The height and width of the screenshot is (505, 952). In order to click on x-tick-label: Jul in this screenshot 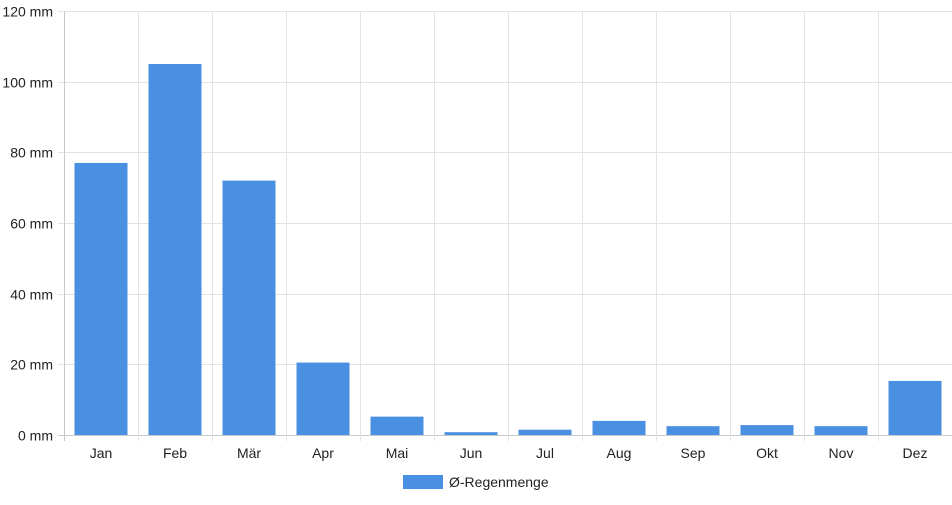, I will do `click(545, 453)`.